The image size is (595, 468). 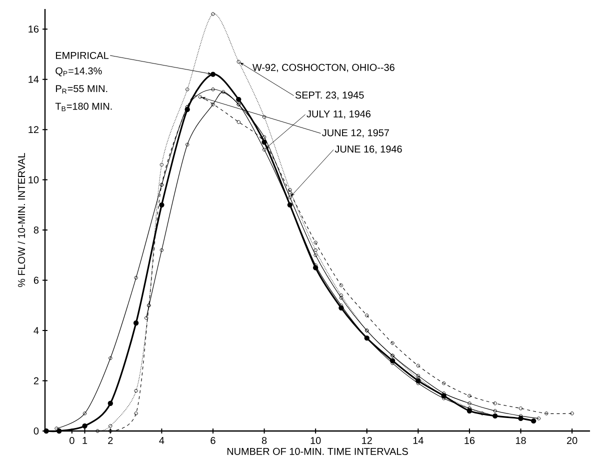 What do you see at coordinates (368, 150) in the screenshot?
I see `text: JUNE 16, 1946` at bounding box center [368, 150].